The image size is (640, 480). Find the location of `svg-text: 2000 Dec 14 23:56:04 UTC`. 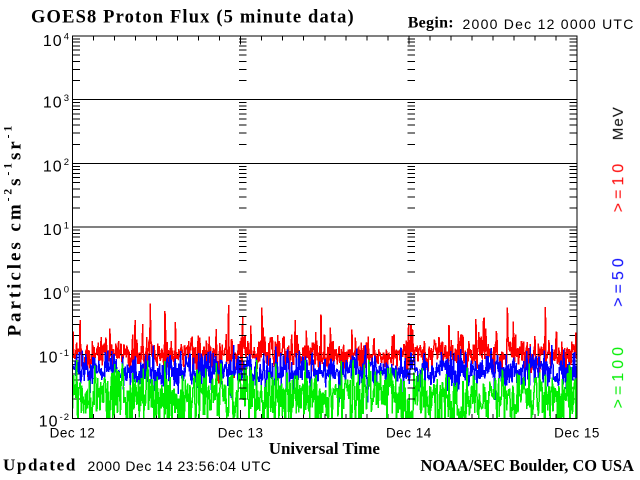

svg-text: 2000 Dec 14 23:56:04 UTC is located at coordinates (180, 466).